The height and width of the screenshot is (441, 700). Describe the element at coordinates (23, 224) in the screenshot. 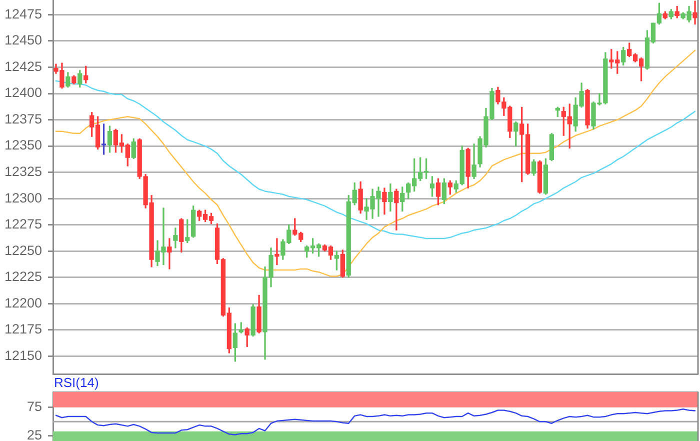

I see `y-tick-label: 12275` at that location.